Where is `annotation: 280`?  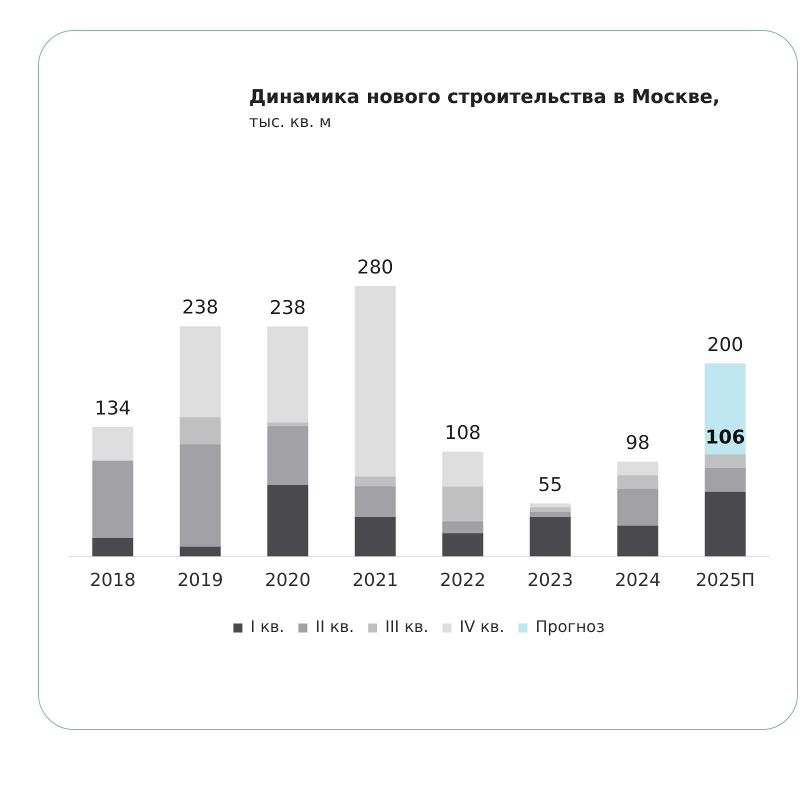
annotation: 280 is located at coordinates (375, 267).